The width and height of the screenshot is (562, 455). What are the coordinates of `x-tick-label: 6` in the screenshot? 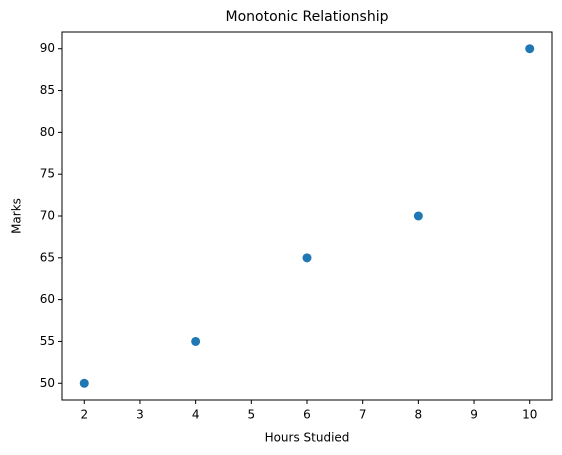 It's located at (307, 415).